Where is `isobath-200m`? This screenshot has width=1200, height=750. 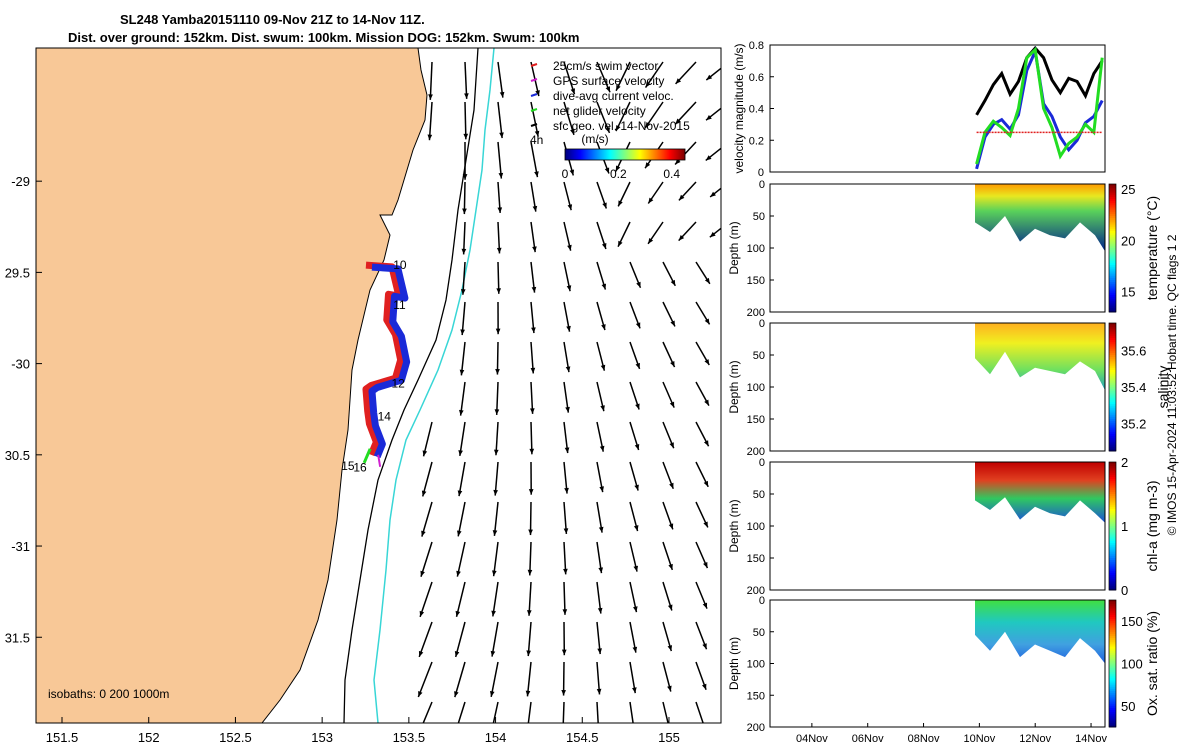 isobath-200m is located at coordinates (411, 385).